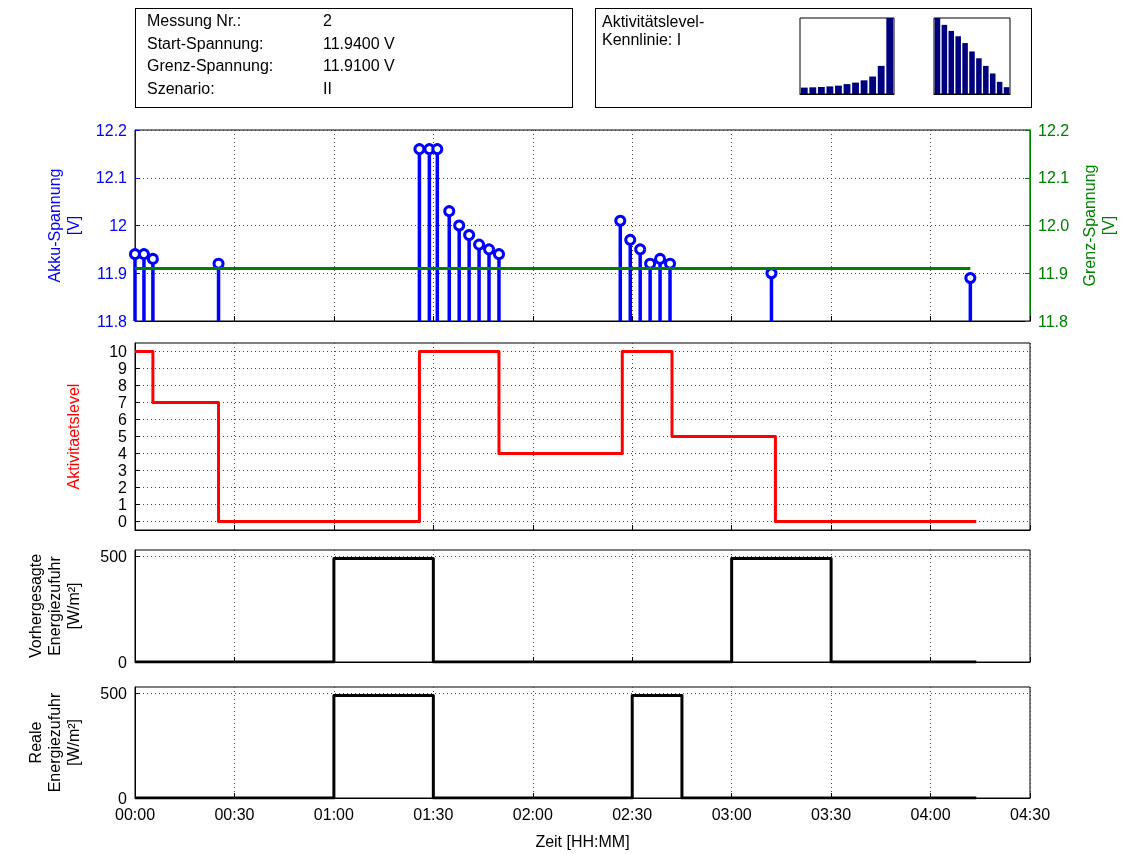 This screenshot has width=1138, height=854. Describe the element at coordinates (1054, 130) in the screenshot. I see `y2-tick-label: 12.2` at that location.